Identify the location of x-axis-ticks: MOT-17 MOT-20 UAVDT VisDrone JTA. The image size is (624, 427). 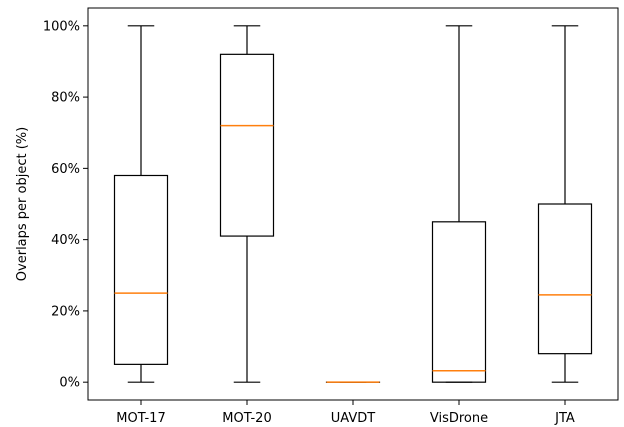
(345, 413).